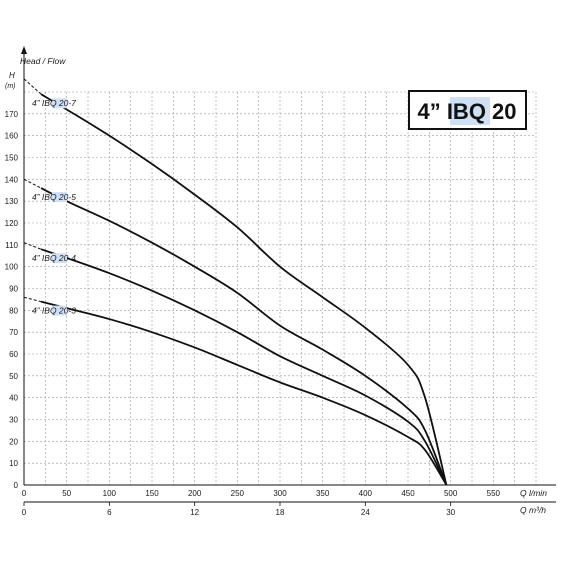 The height and width of the screenshot is (570, 570). I want to click on y-tick-label: 160, so click(12, 136).